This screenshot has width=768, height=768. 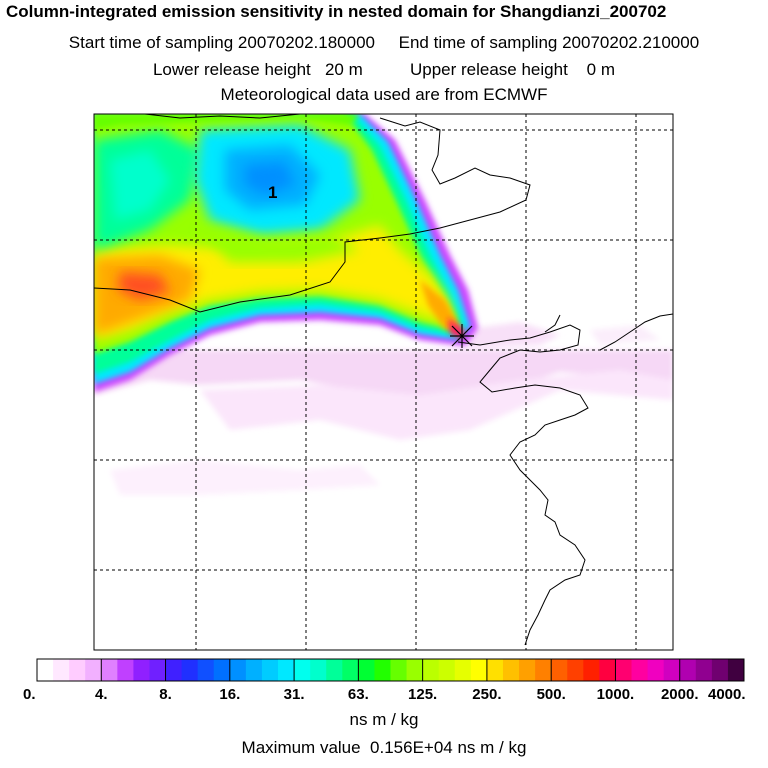 What do you see at coordinates (727, 694) in the screenshot?
I see `colorbar-tick-label: 4000.` at bounding box center [727, 694].